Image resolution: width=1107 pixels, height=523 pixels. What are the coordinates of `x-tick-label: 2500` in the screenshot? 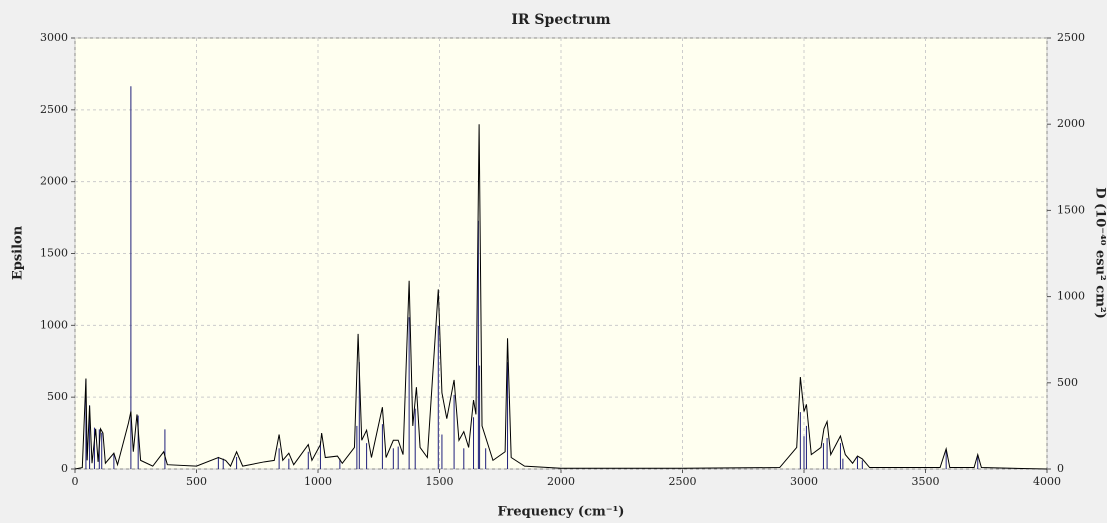 It's located at (683, 481).